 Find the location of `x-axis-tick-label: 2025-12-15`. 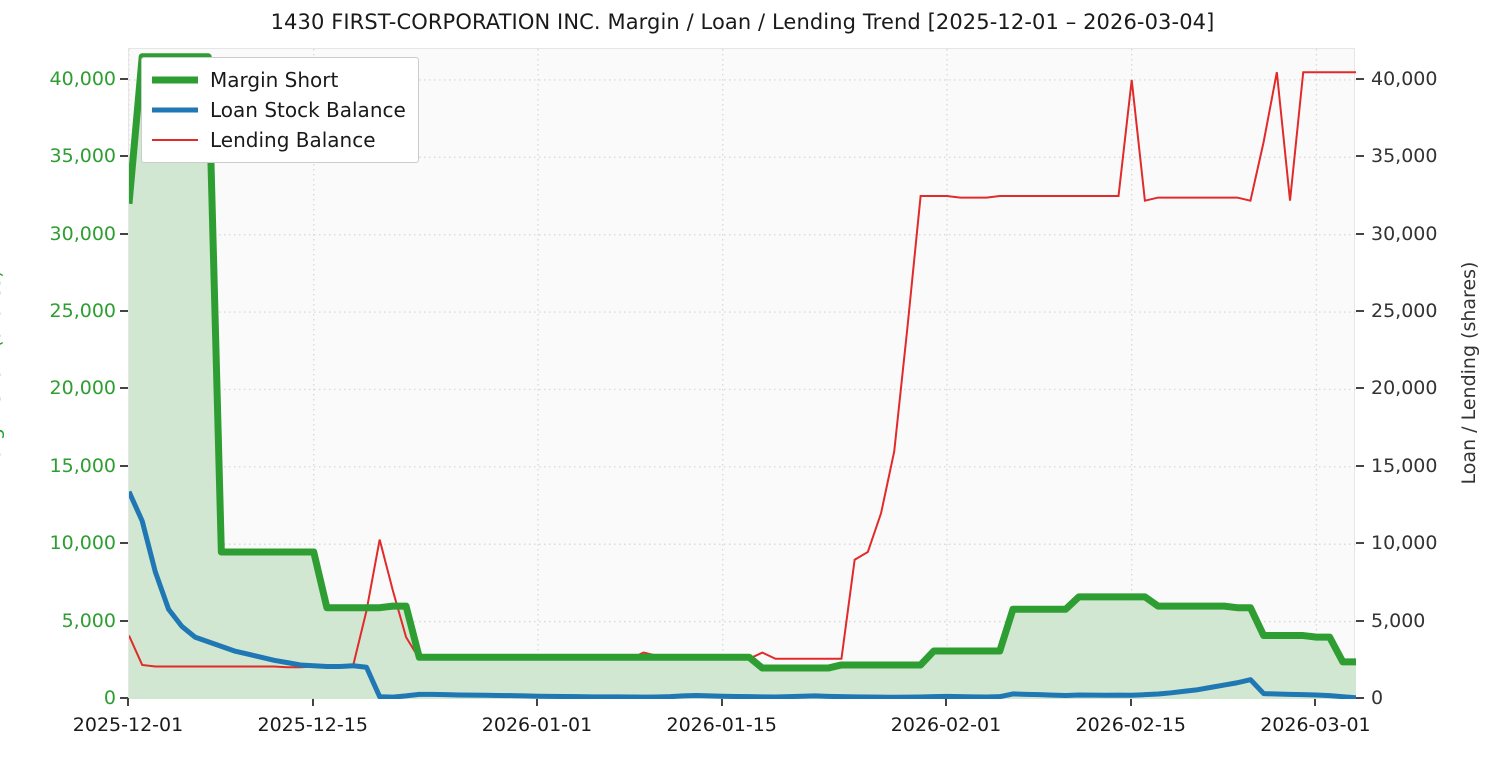

x-axis-tick-label: 2025-12-15 is located at coordinates (312, 725).